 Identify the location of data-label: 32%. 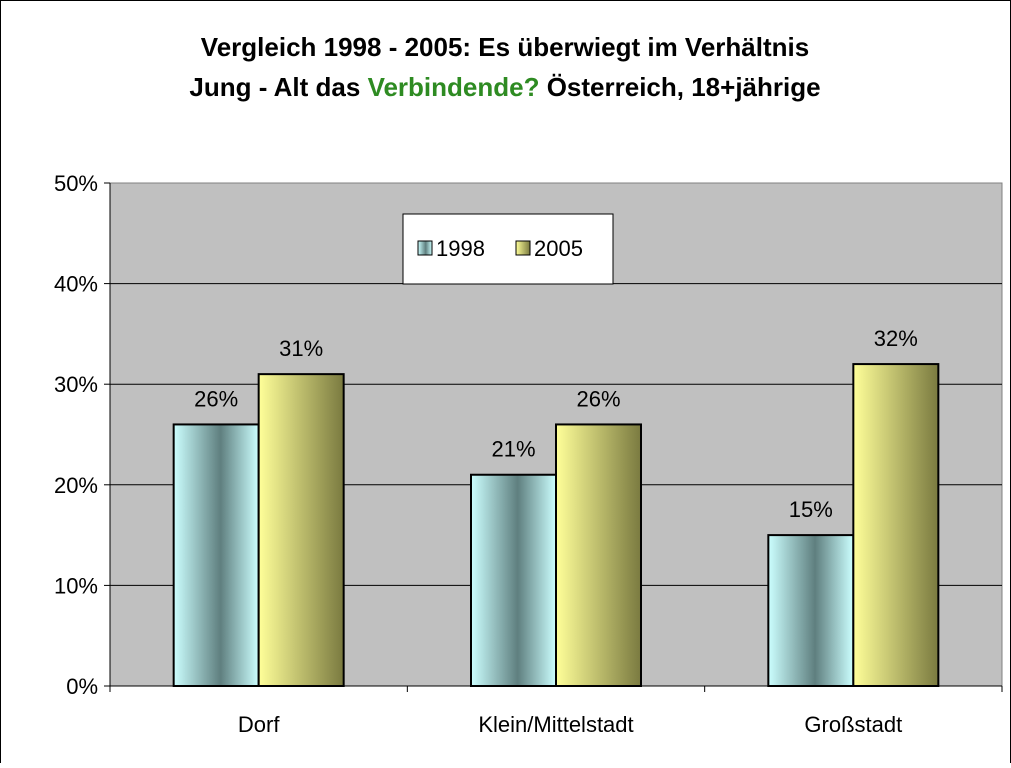
(896, 338).